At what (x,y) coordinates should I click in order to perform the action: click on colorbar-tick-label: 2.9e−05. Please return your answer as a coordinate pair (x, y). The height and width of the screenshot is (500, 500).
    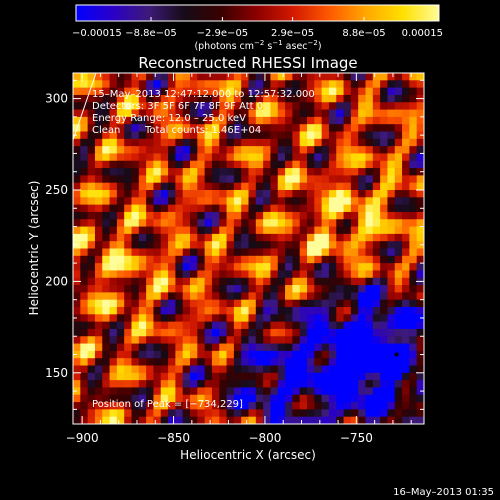
    Looking at the image, I should click on (292, 33).